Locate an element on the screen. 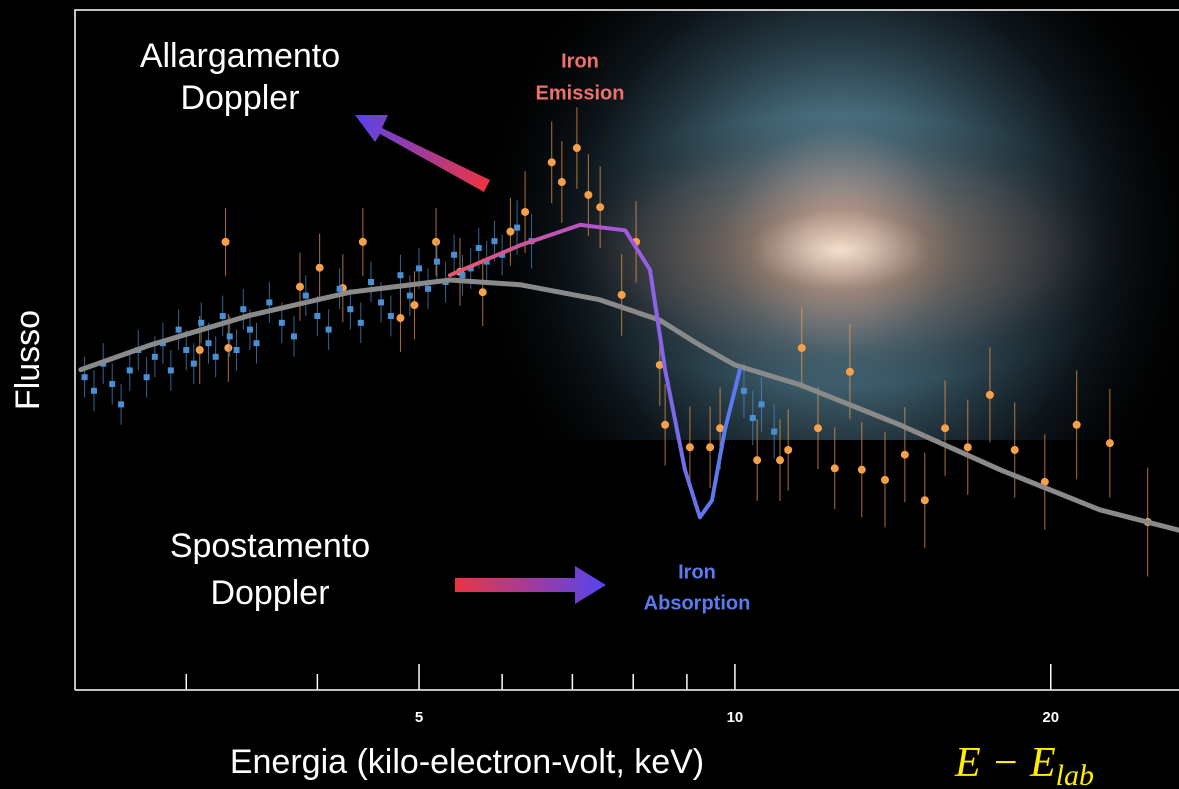 The width and height of the screenshot is (1179, 789). broadening-arrow is located at coordinates (422, 153).